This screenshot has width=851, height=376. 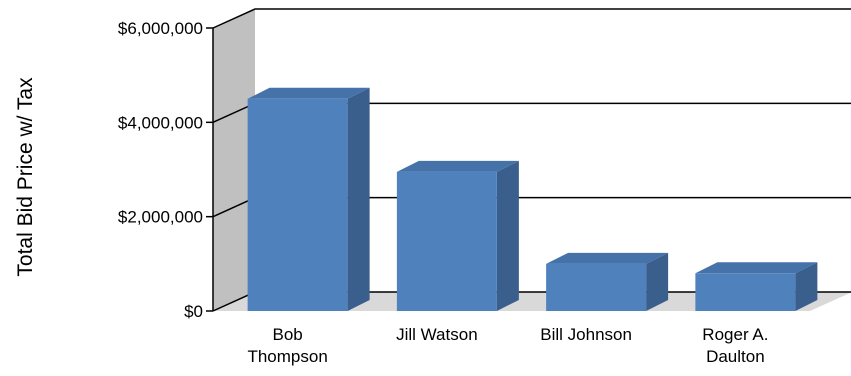 I want to click on x-tick-label: Bob Thompson, so click(x=287, y=345).